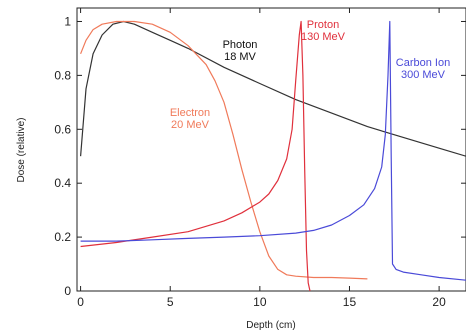  What do you see at coordinates (21, 149) in the screenshot?
I see `y-axis-label: Dose (relative)` at bounding box center [21, 149].